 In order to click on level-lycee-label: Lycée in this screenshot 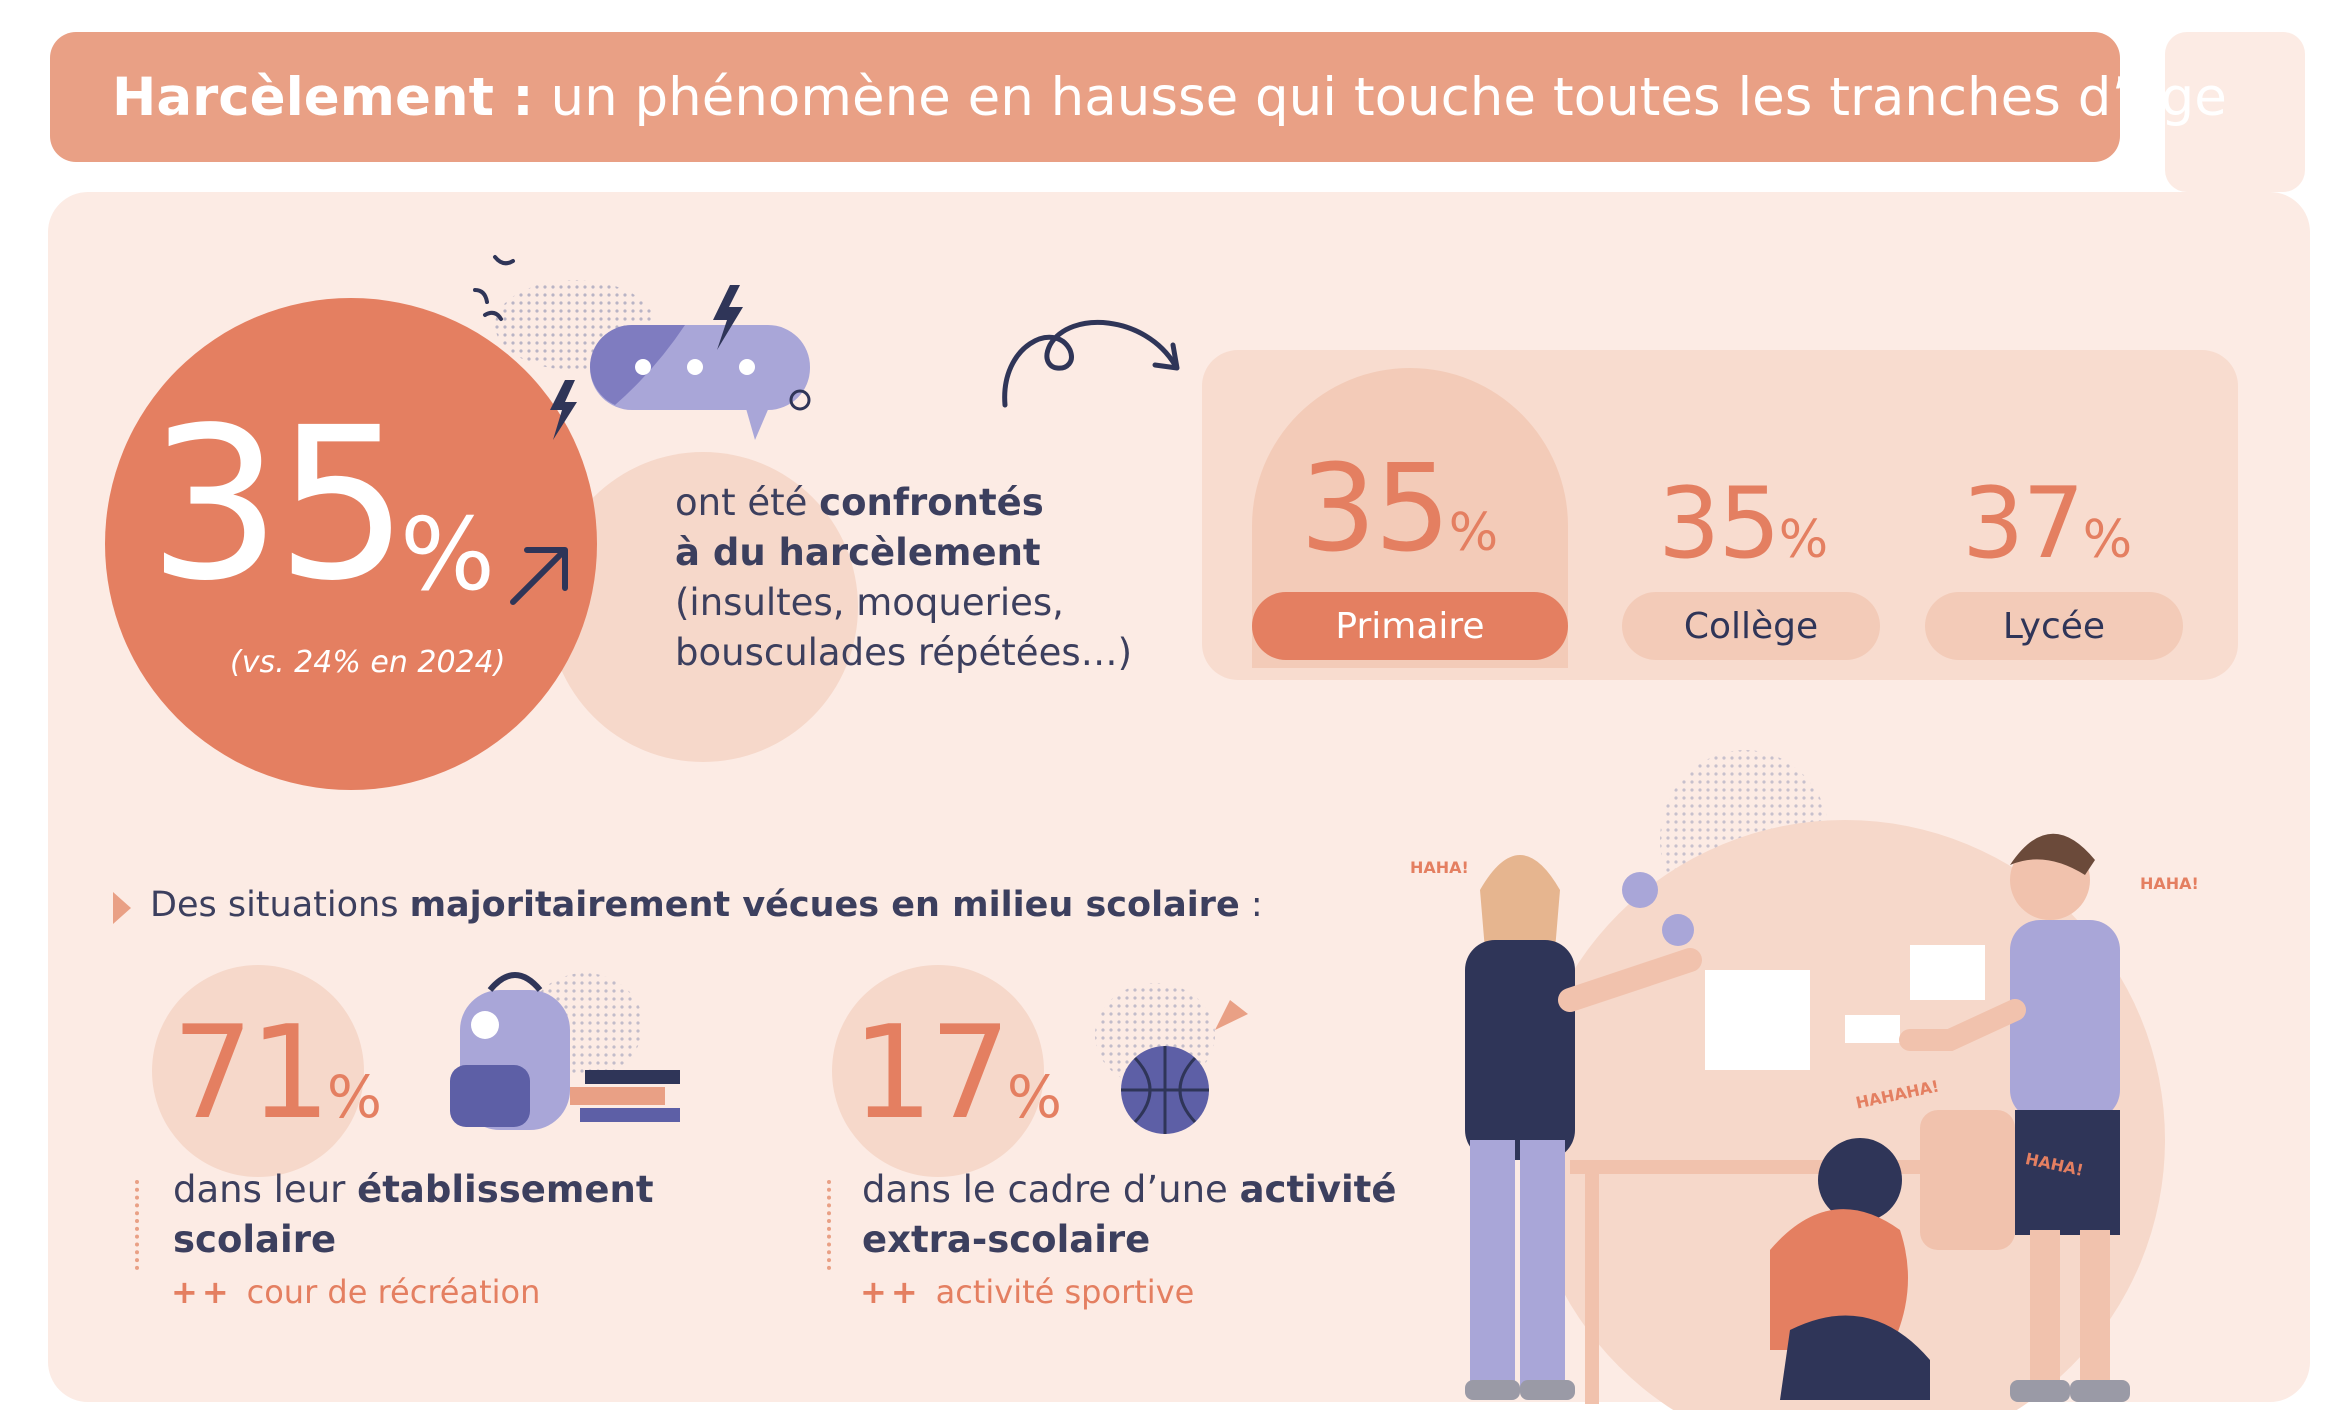, I will do `click(2054, 626)`.